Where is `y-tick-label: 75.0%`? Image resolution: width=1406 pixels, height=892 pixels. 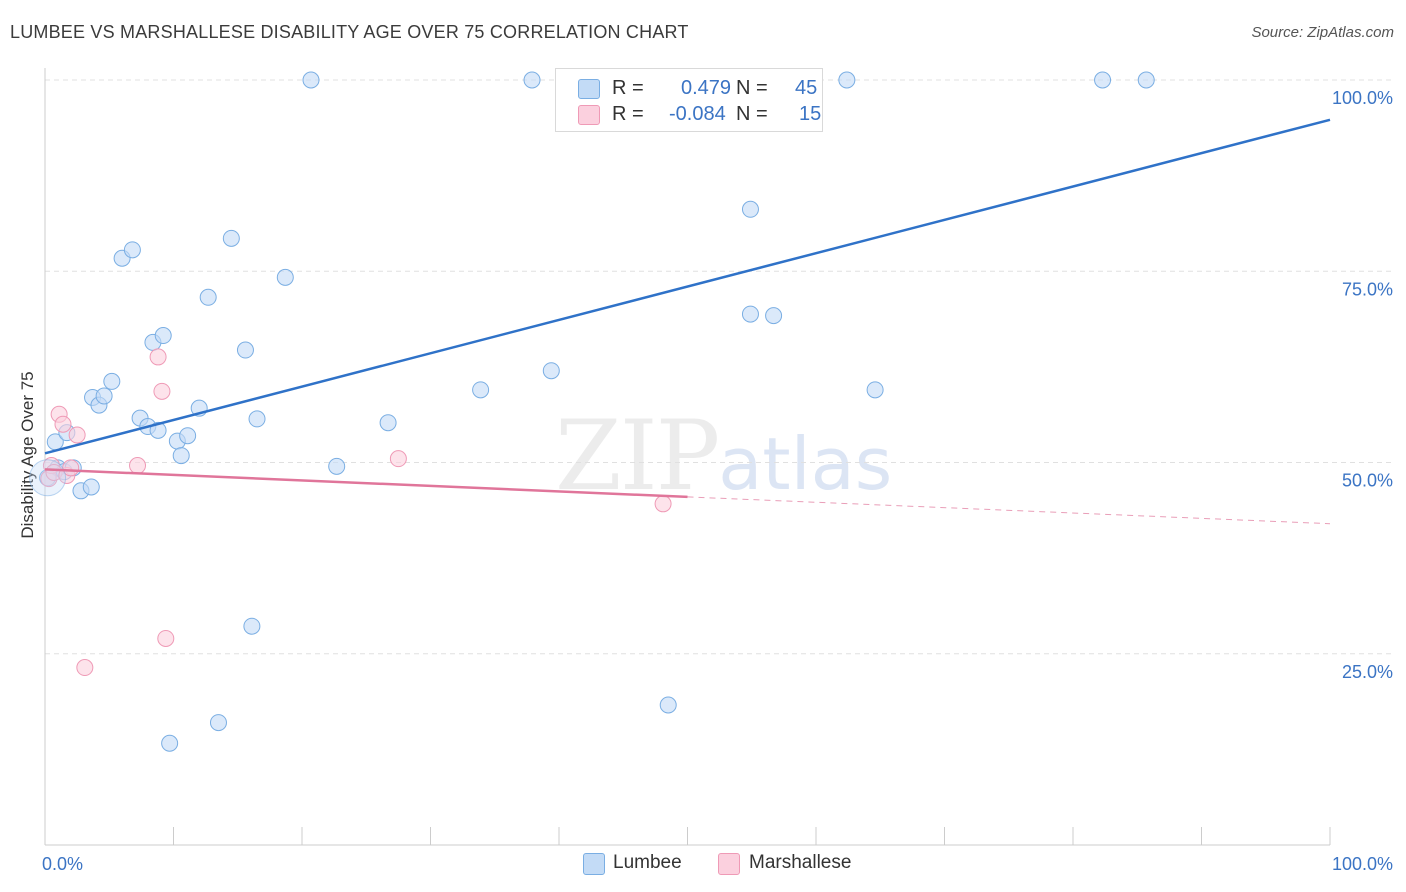
y-tick-label: 75.0% is located at coordinates (1367, 289).